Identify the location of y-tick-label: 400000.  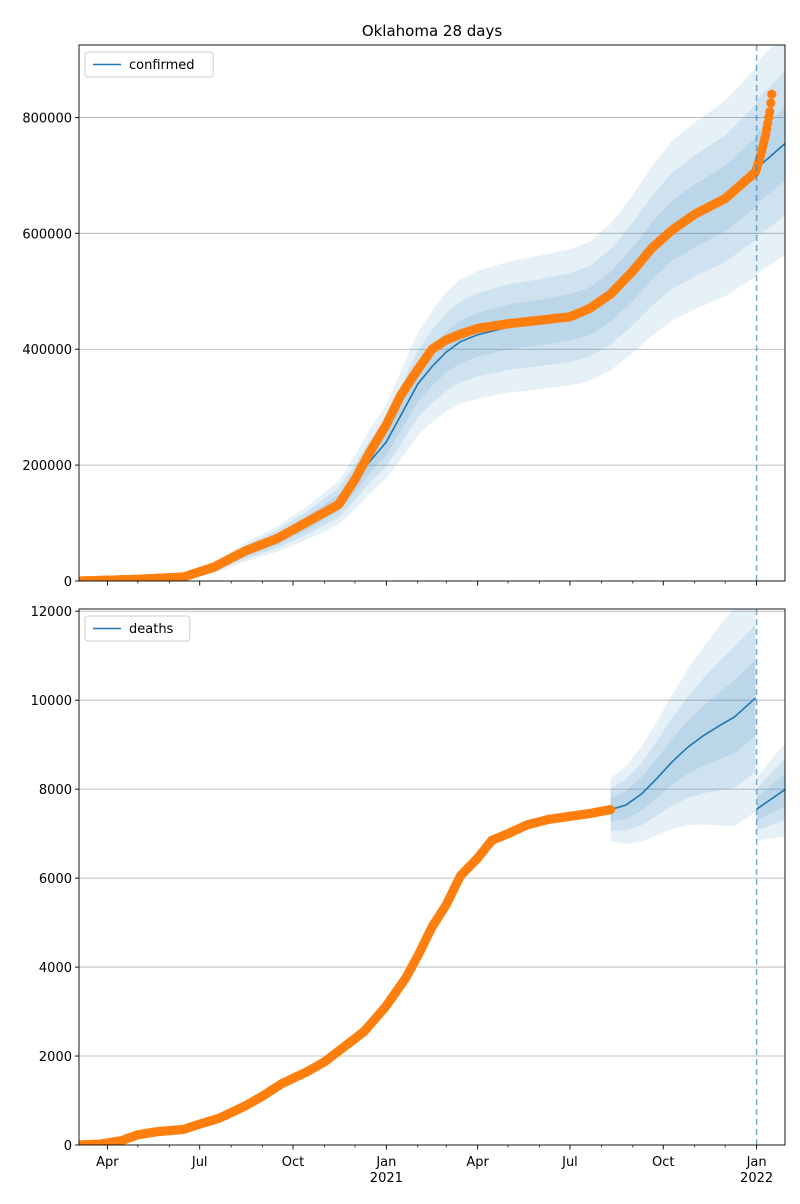
(47, 350).